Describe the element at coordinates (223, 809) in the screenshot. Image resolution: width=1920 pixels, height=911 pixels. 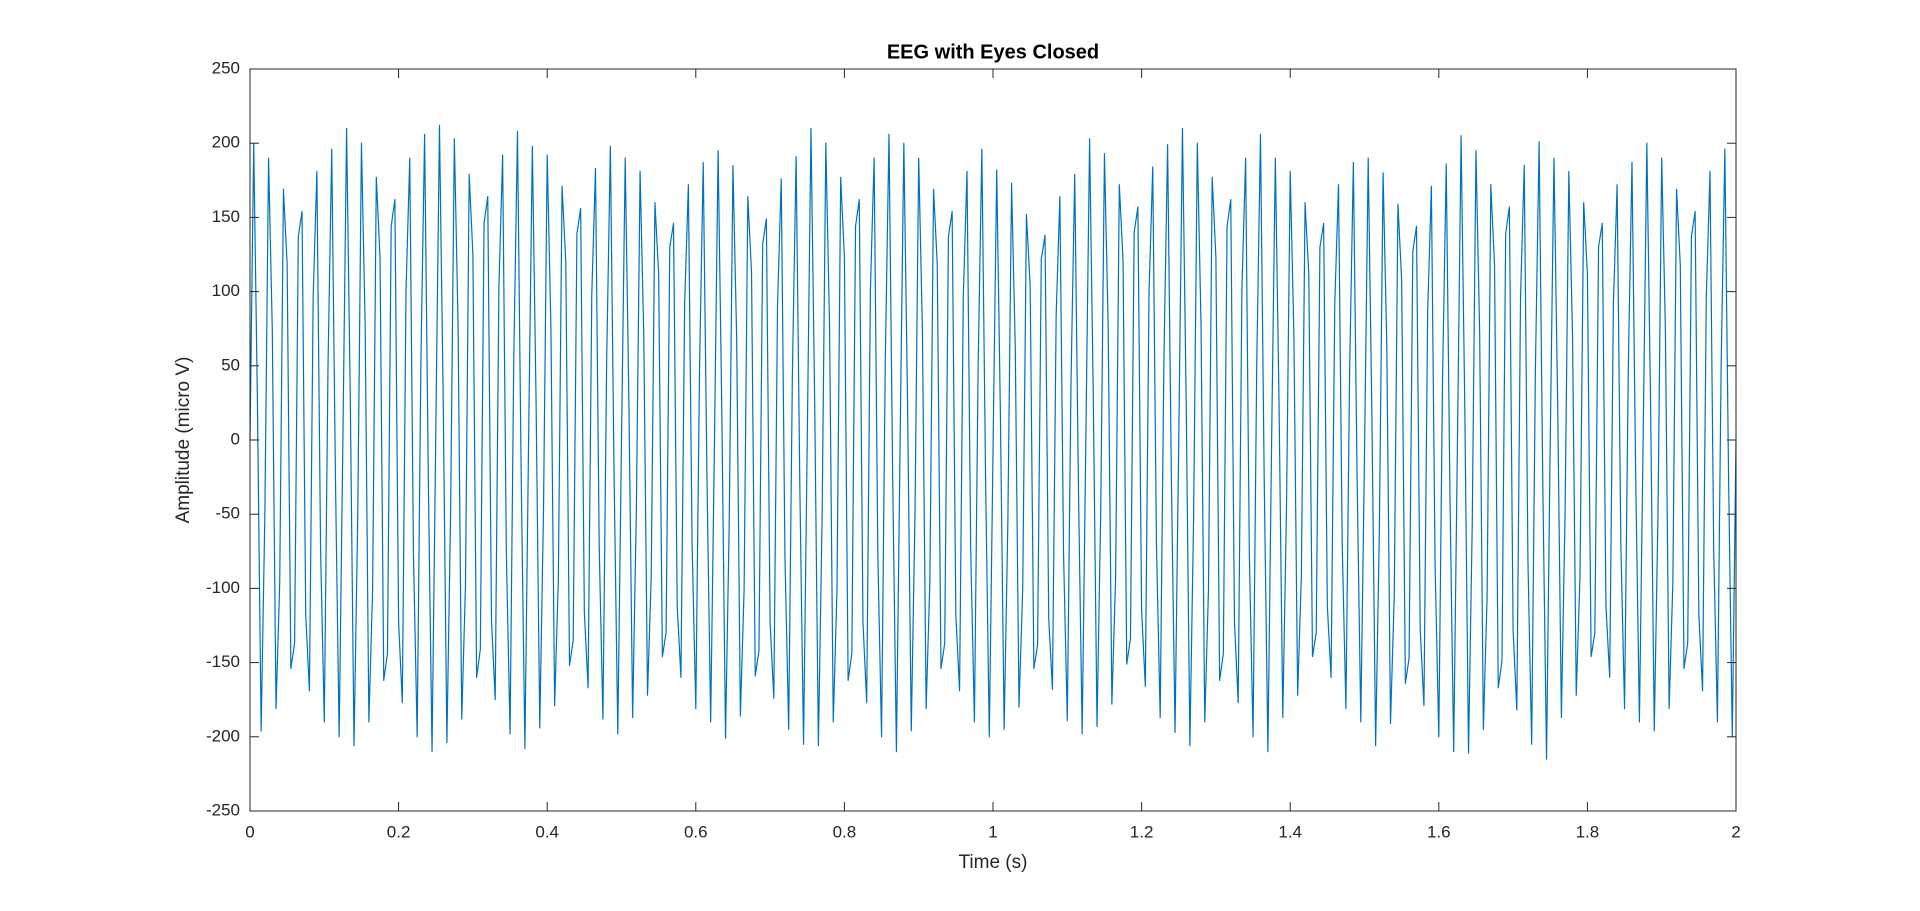
I see `y-tick-label: -250` at that location.